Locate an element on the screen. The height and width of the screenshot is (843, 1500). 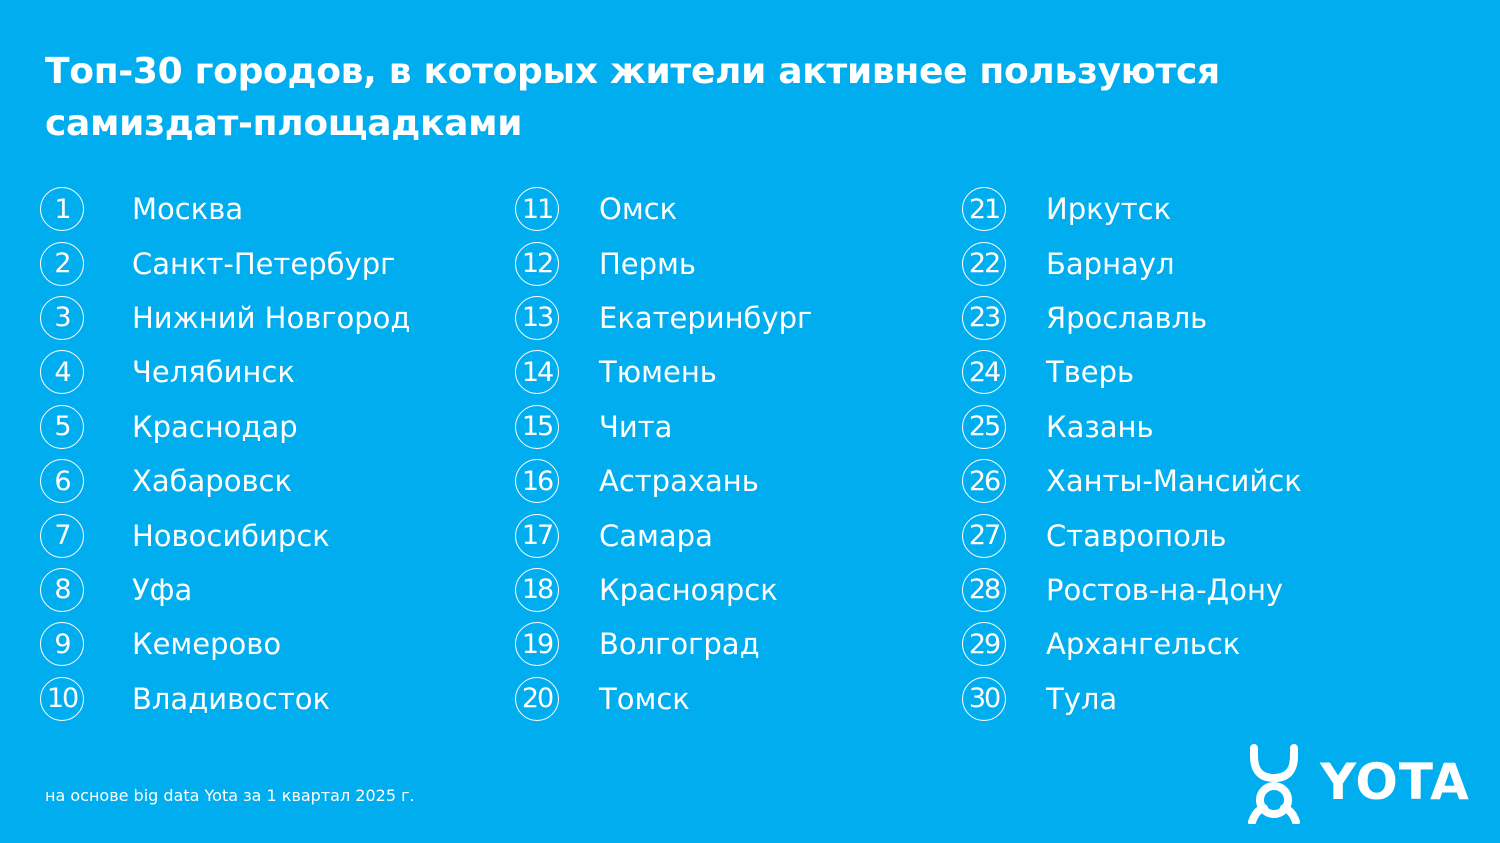
ranking-item: 1 Москва is located at coordinates (225, 209).